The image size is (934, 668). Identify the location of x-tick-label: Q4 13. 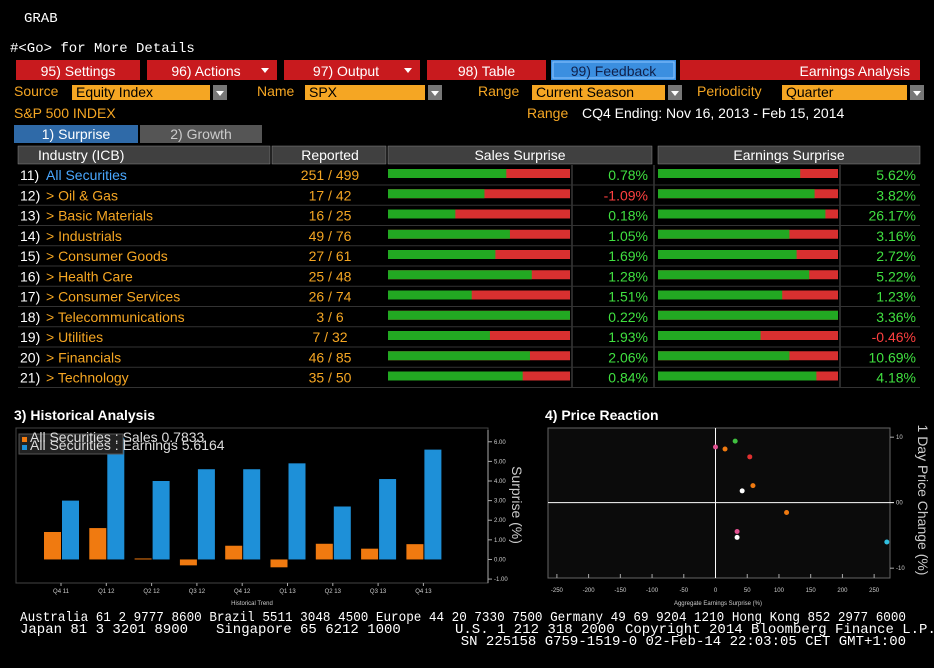
(423, 592).